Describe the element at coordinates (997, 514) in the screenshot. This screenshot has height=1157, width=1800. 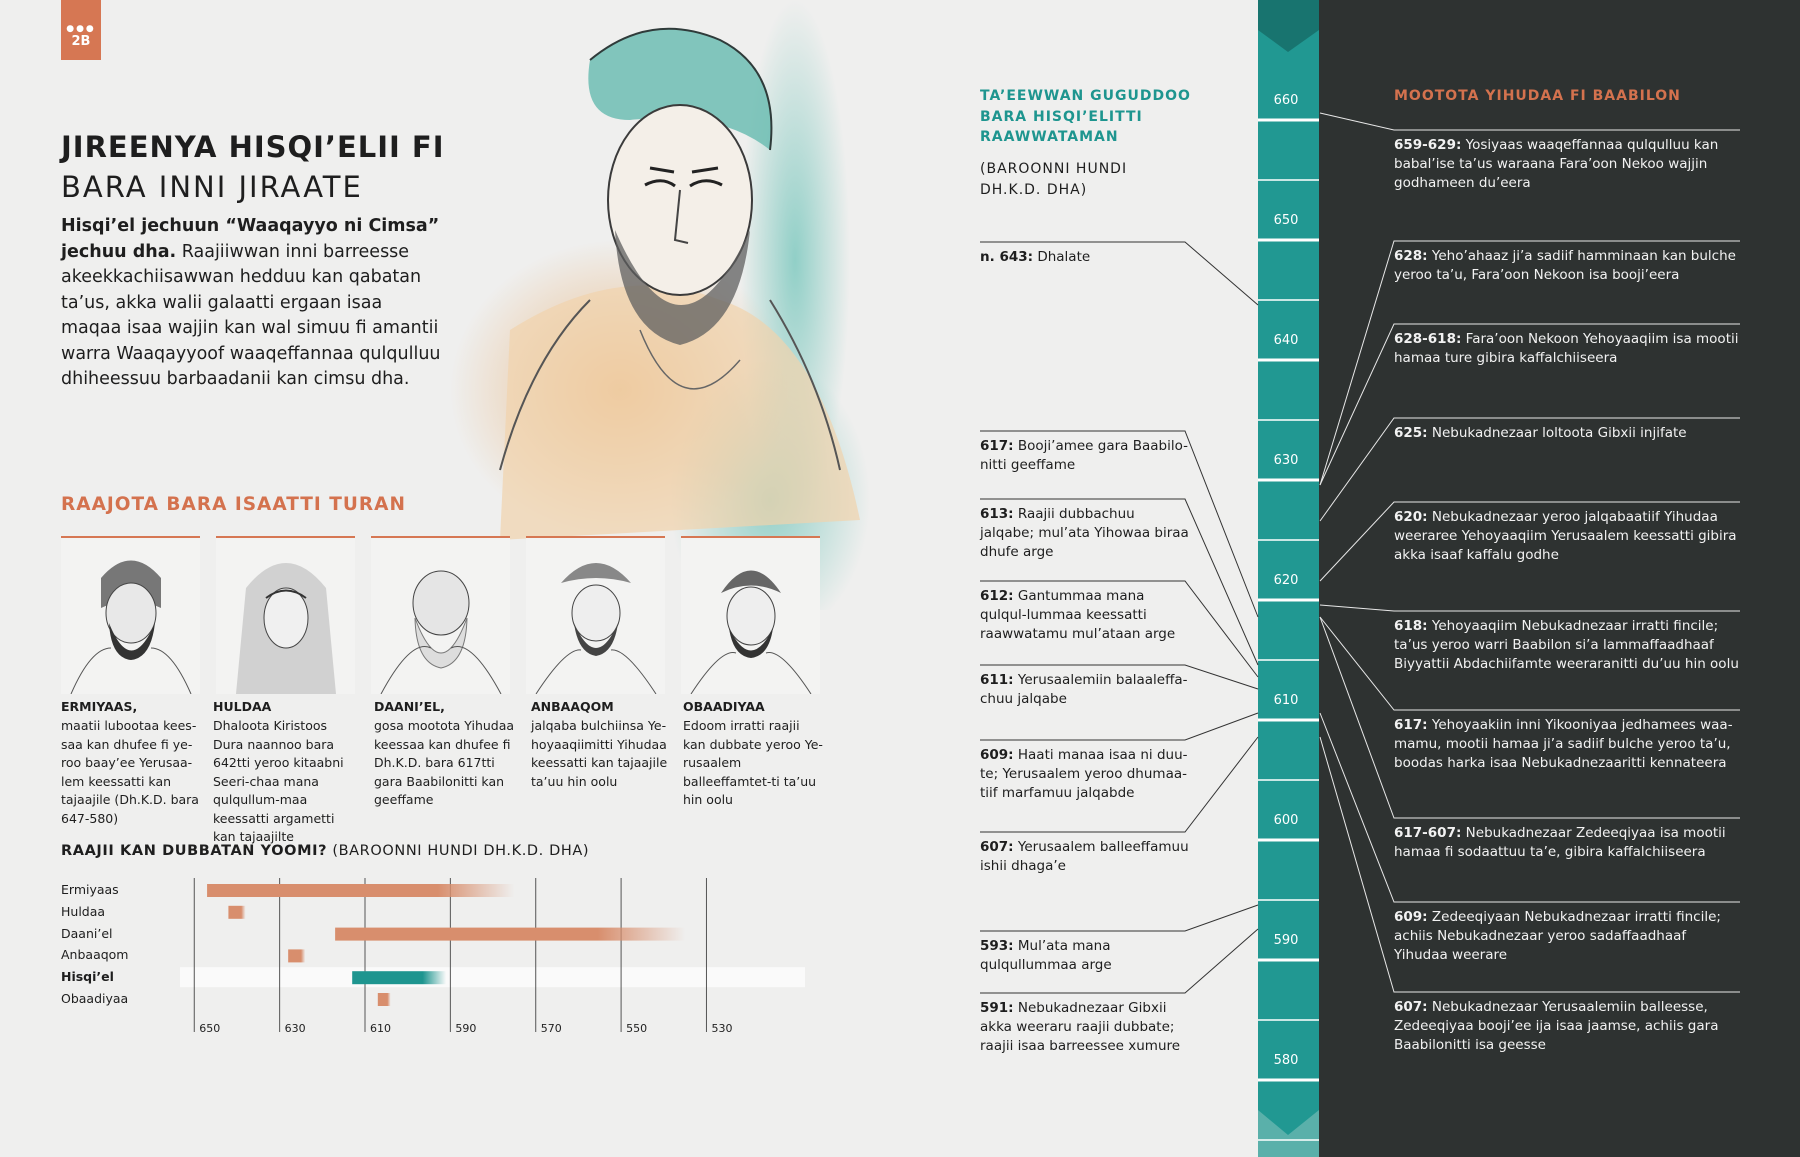
I see `event-year: 613:` at that location.